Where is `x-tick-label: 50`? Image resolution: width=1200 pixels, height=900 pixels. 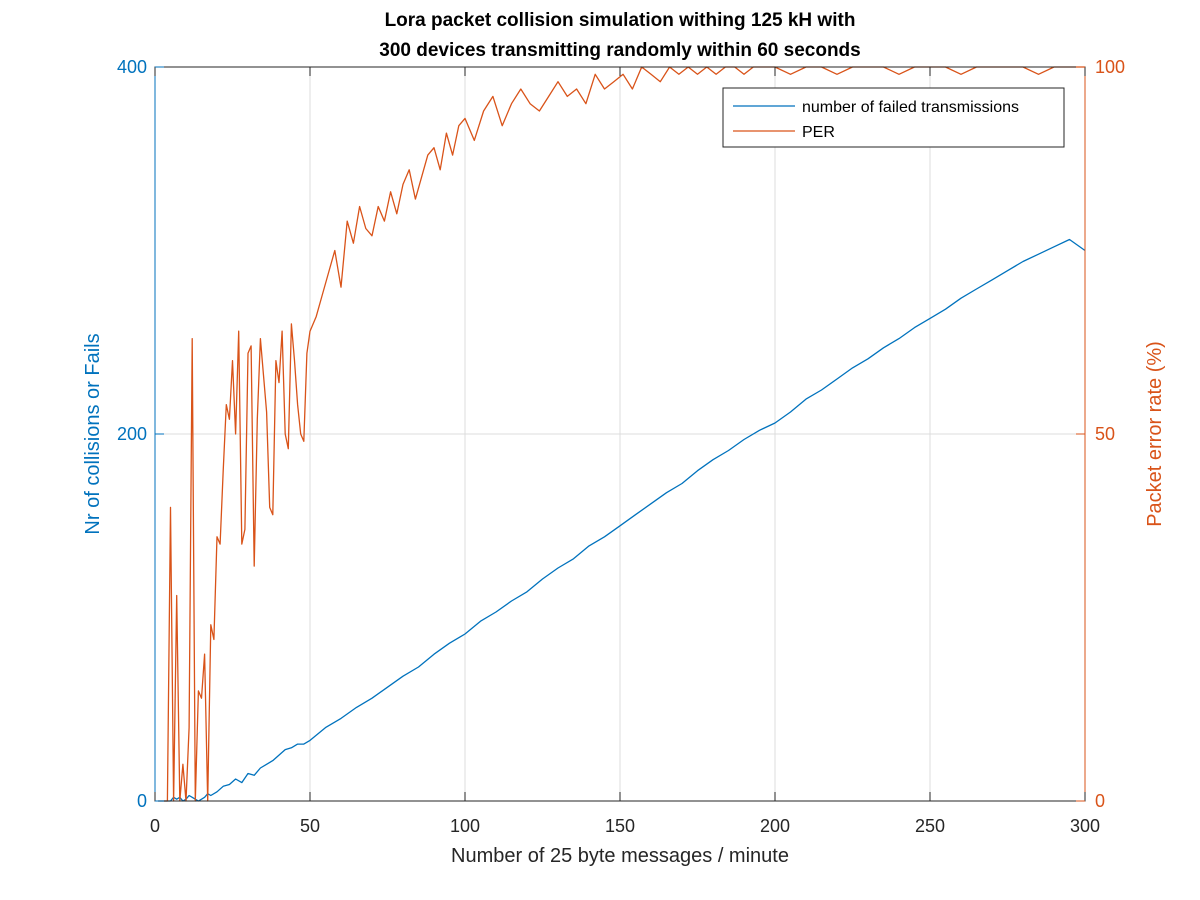
x-tick-label: 50 is located at coordinates (310, 826).